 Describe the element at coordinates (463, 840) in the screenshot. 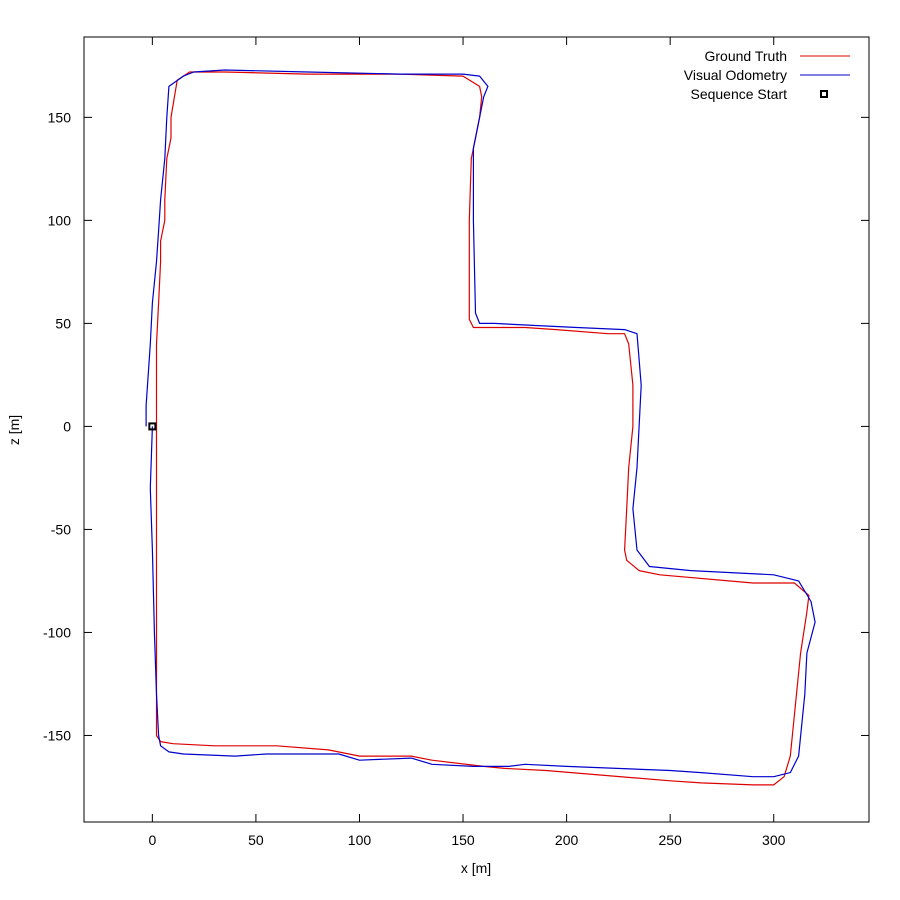

I see `x-tick-label: 150` at that location.